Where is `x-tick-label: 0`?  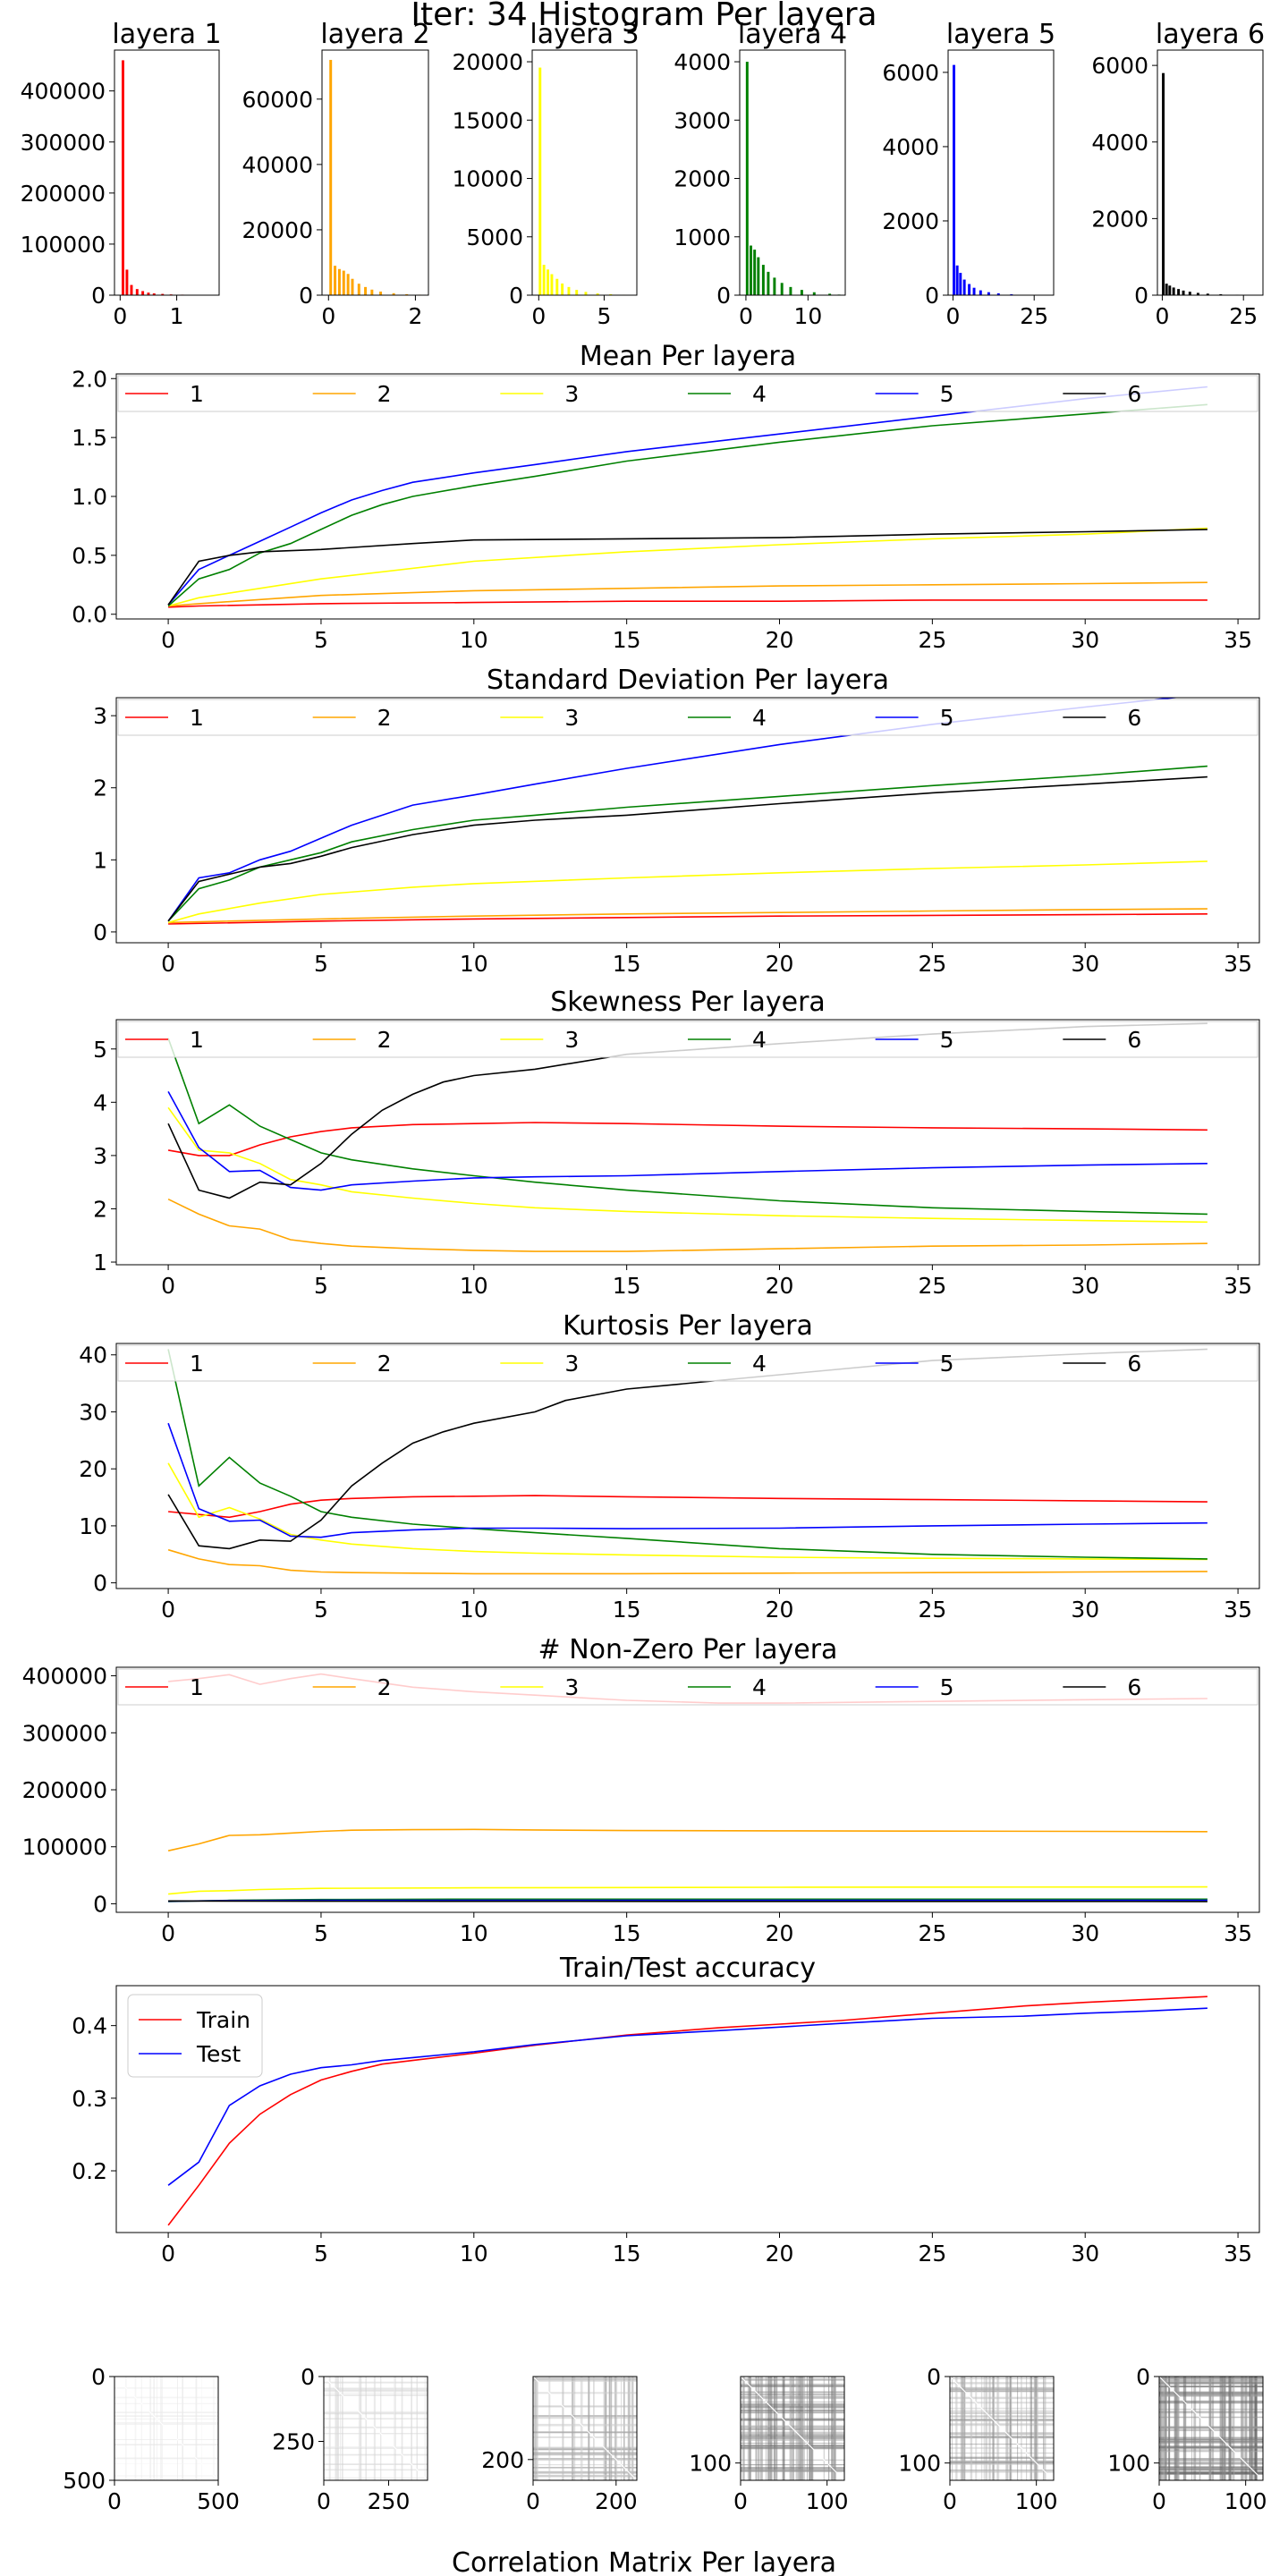
x-tick-label: 0 is located at coordinates (746, 316).